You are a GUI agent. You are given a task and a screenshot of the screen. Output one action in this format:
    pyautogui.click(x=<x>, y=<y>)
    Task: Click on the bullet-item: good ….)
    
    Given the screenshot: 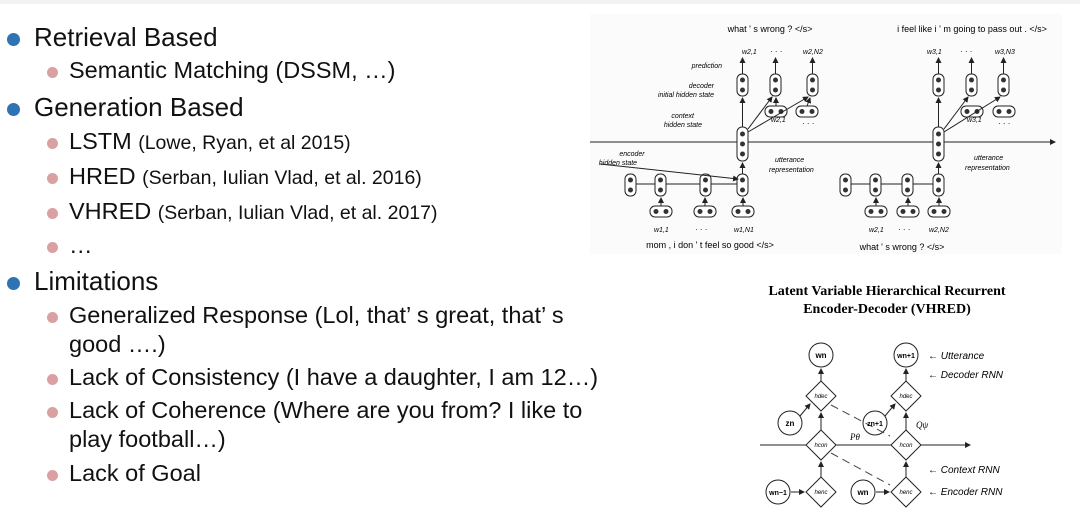 What is the action you would take?
    pyautogui.click(x=117, y=344)
    